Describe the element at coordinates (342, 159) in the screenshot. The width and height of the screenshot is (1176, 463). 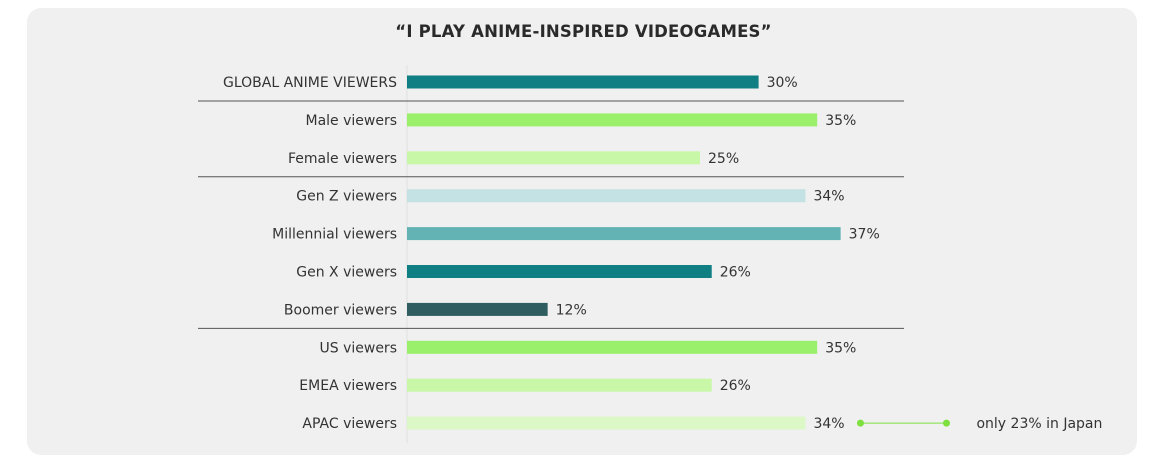
I see `category-label: Female viewers` at that location.